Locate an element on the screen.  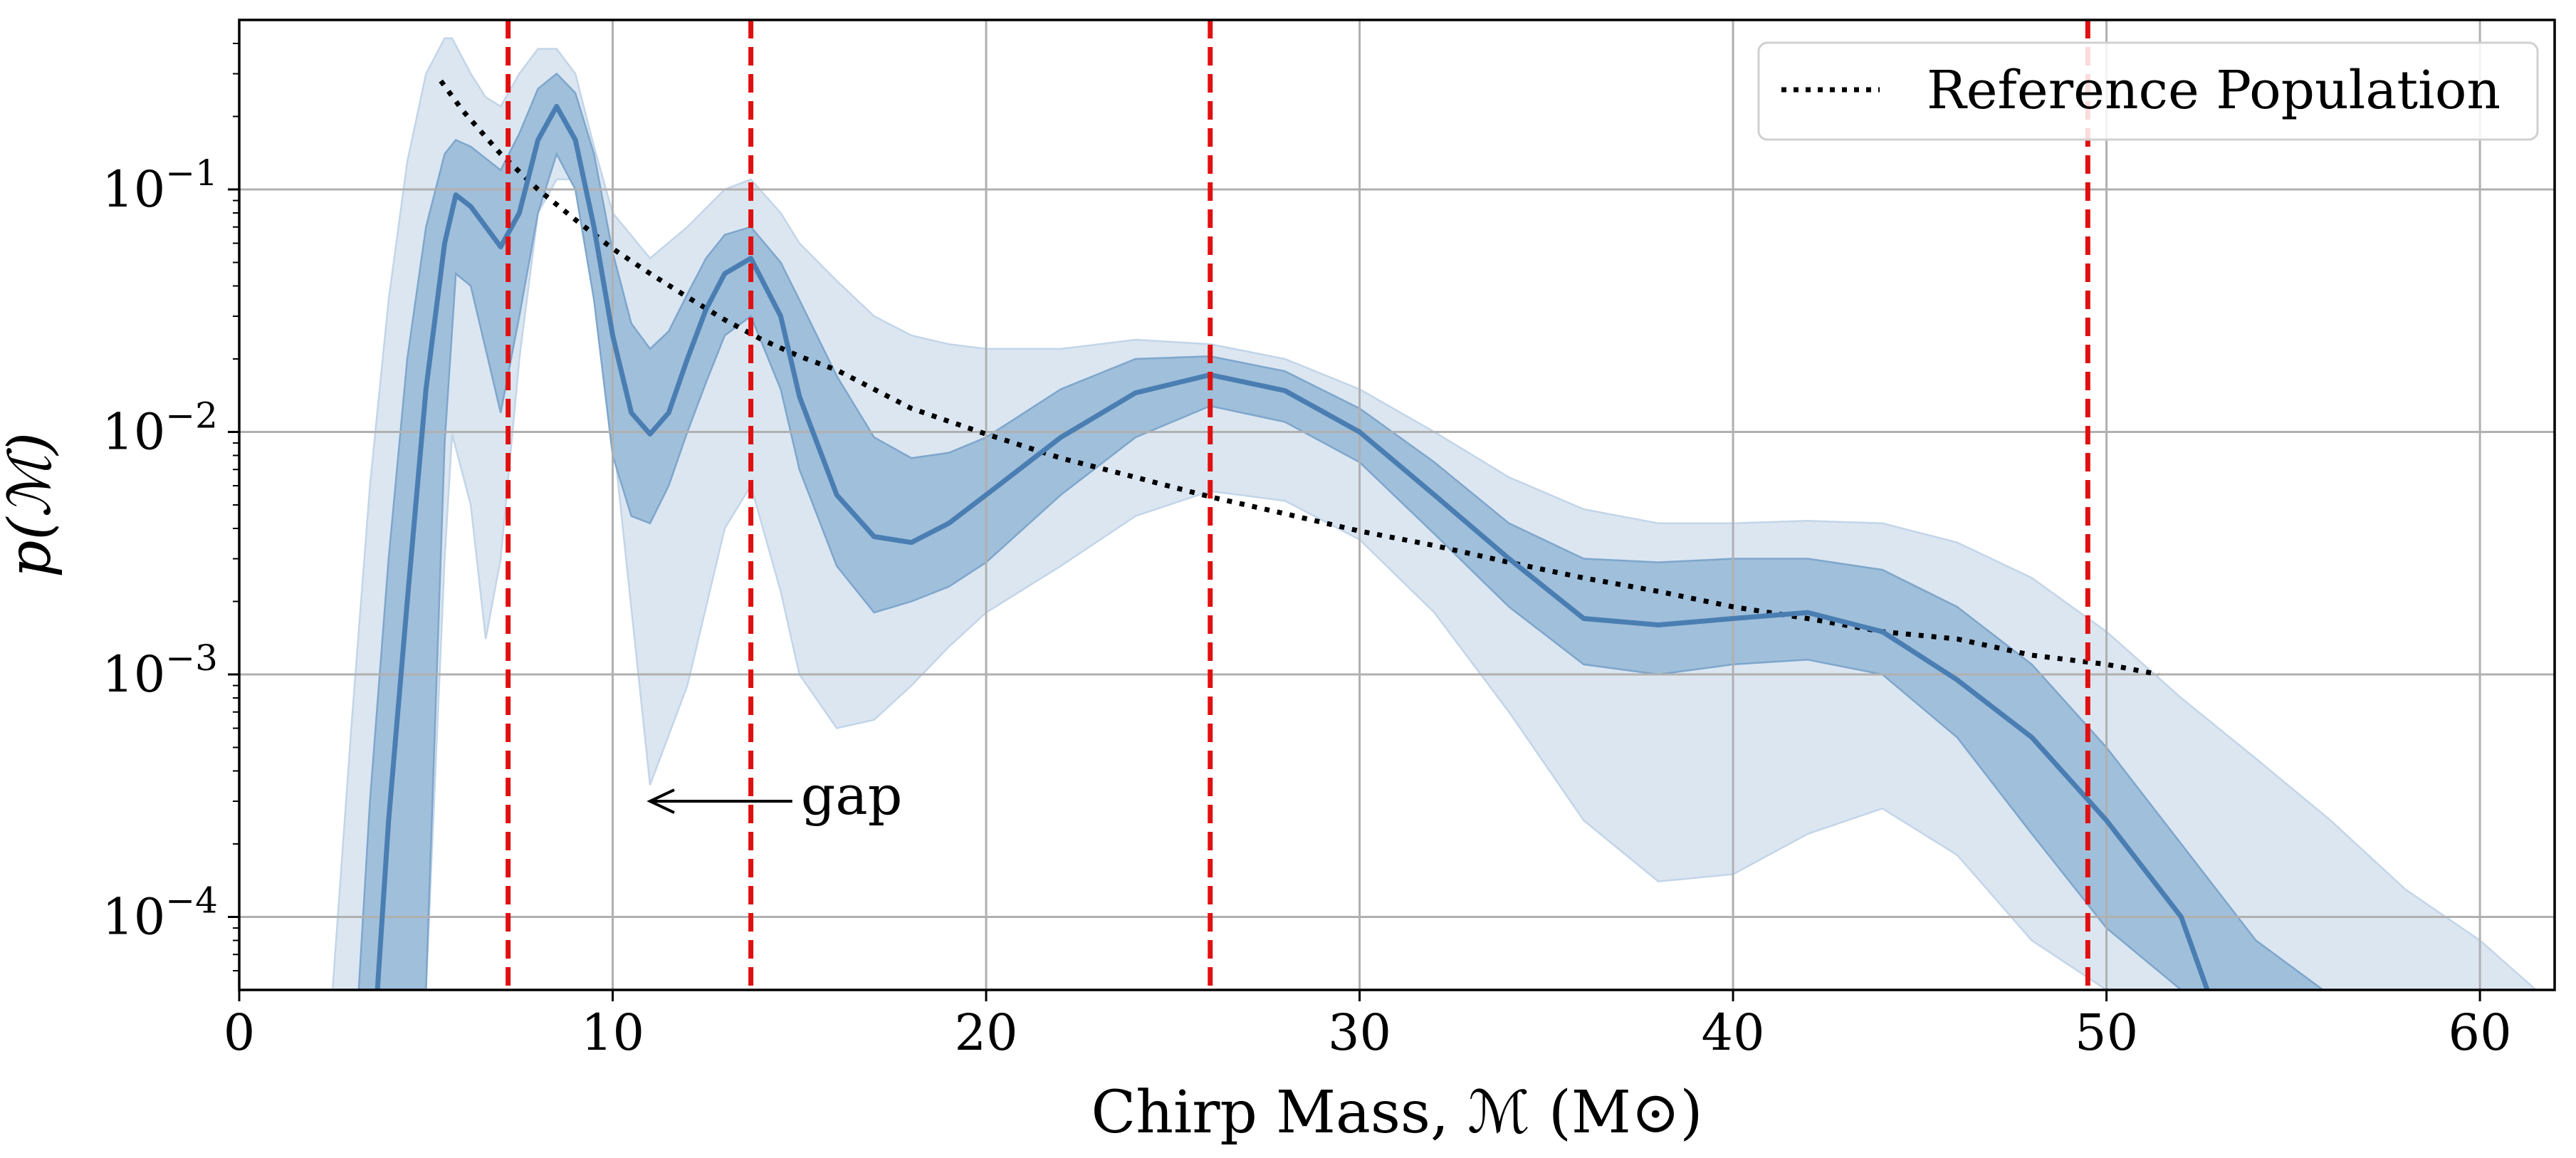
x-tick-label: 0 is located at coordinates (240, 1032).